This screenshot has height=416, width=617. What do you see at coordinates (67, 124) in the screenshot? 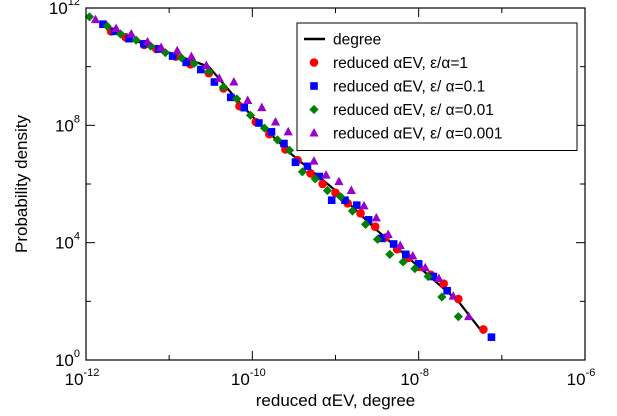
I see `y-tick-label: 10⁸` at bounding box center [67, 124].